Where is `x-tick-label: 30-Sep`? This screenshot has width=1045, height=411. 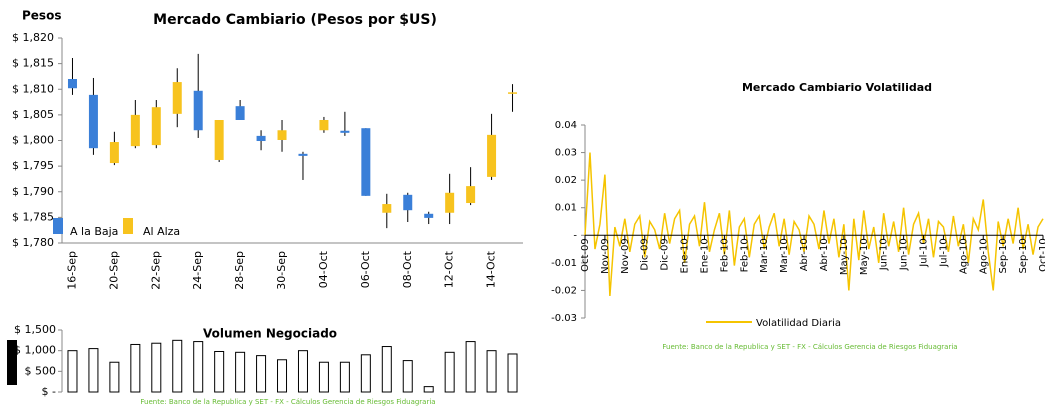
x-tick-label: 30-Sep is located at coordinates (281, 270).